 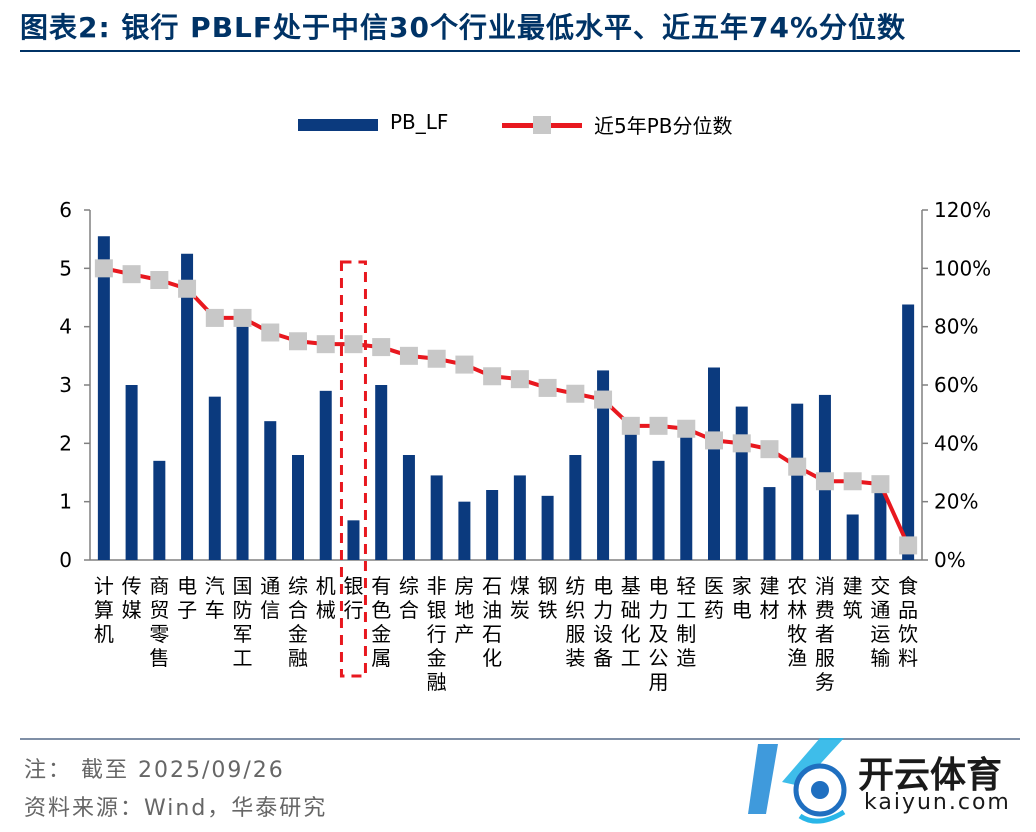 What do you see at coordinates (381, 472) in the screenshot?
I see `bar-有色金属` at bounding box center [381, 472].